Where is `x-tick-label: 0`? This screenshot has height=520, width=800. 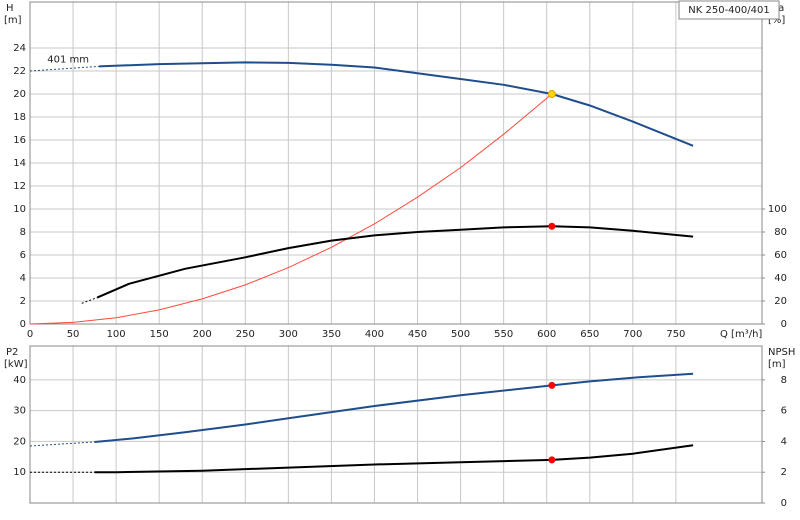 x-tick-label: 0 is located at coordinates (30, 334).